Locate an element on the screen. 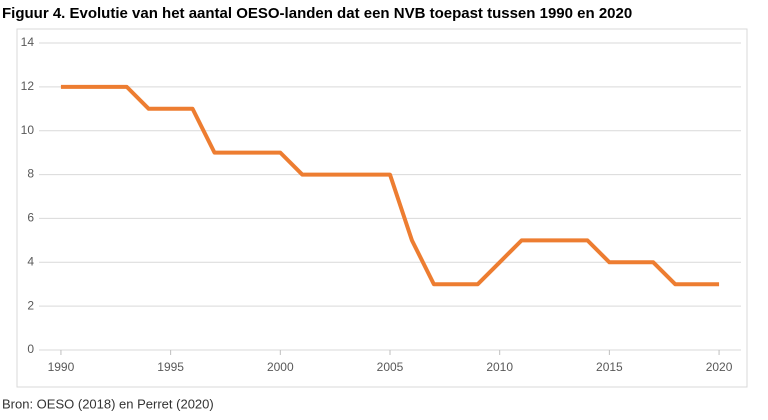 The image size is (768, 420). y-tick-label: 4 is located at coordinates (30, 261).